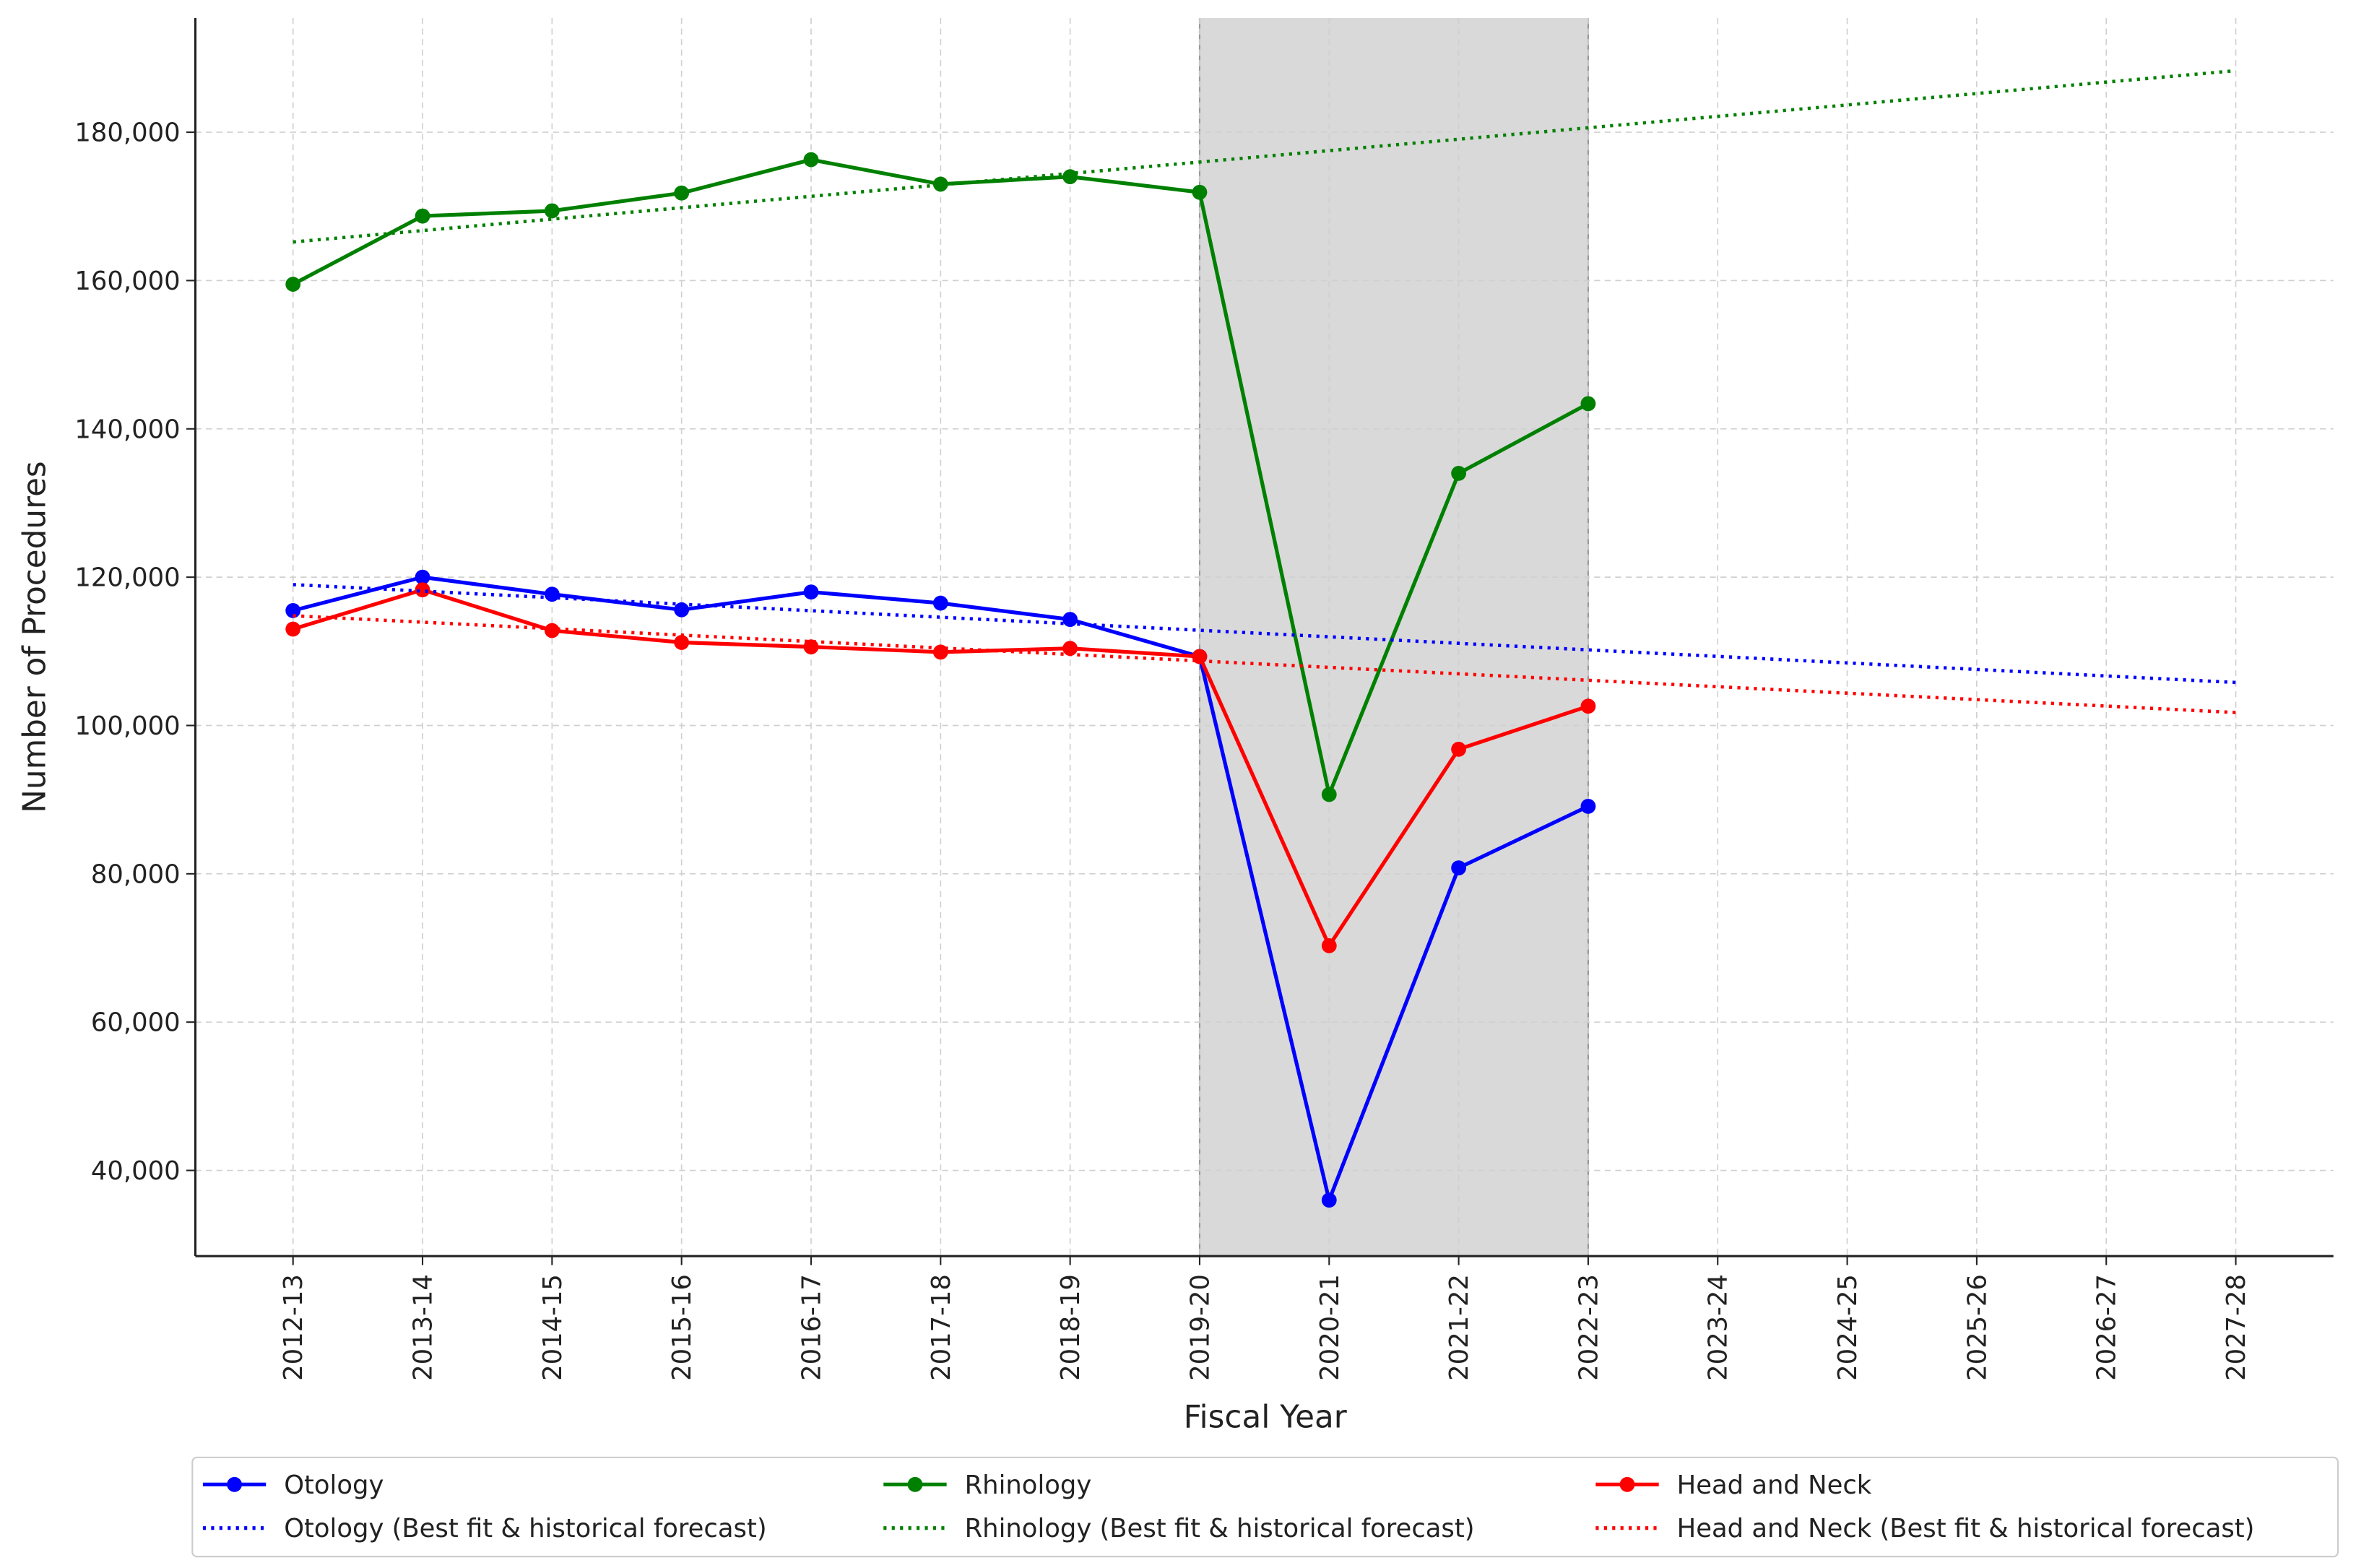 This screenshot has width=2356, height=1568. Describe the element at coordinates (525, 1528) in the screenshot. I see `legend-label: Otology (Best fit & historical forecast)` at that location.